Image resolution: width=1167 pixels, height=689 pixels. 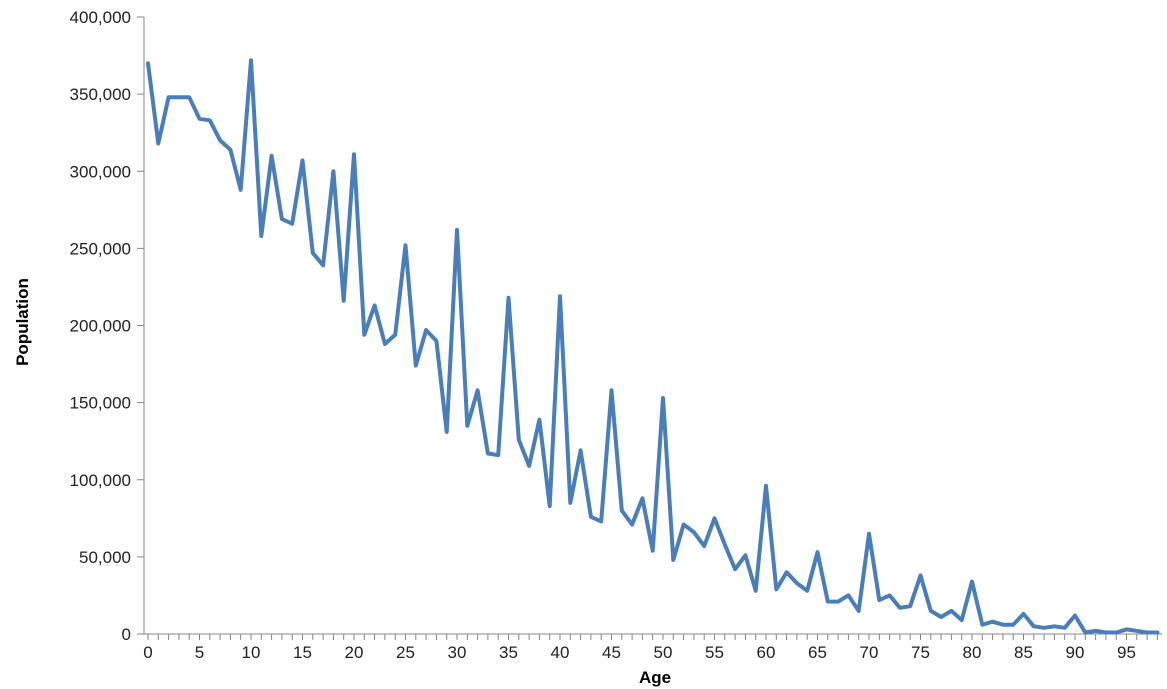 What do you see at coordinates (105, 557) in the screenshot?
I see `y-tick-label: 50,000` at bounding box center [105, 557].